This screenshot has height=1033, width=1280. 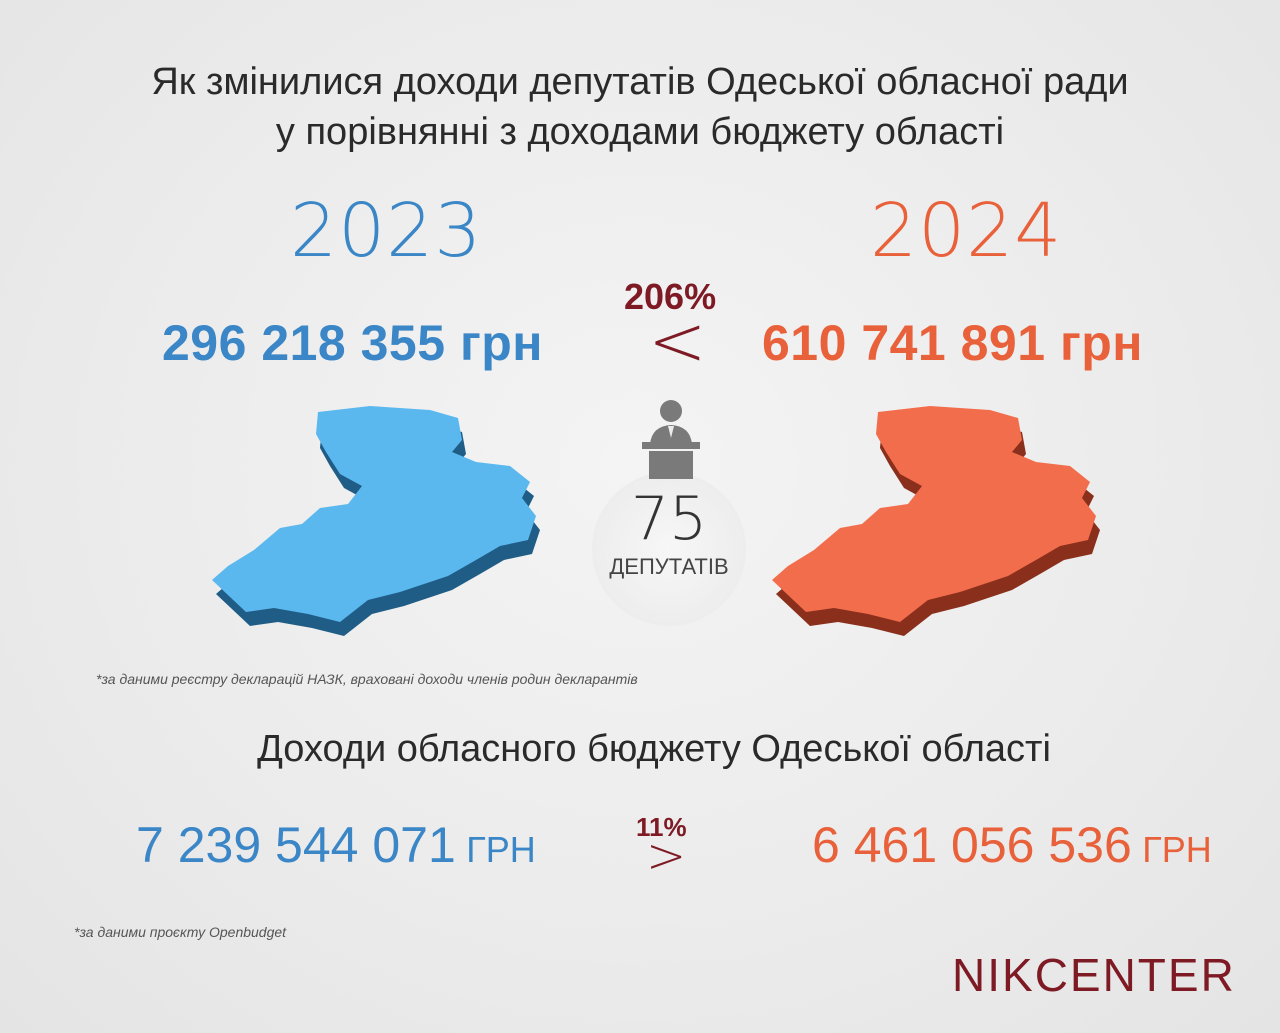 I want to click on deputies-income-2024: 610 741 891 грн, so click(x=953, y=343).